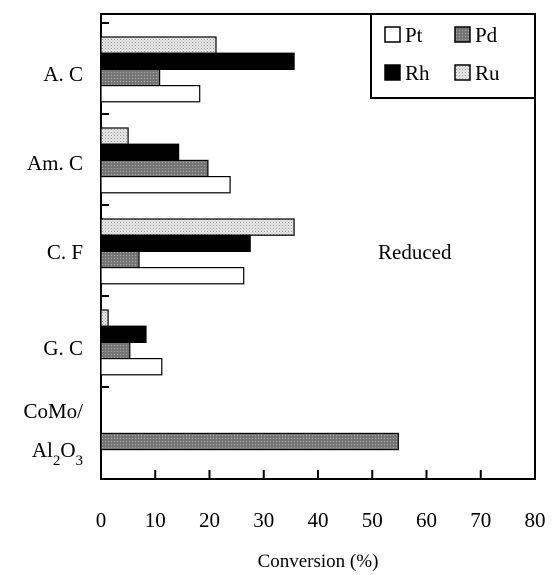 The image size is (553, 575). I want to click on category-label-1: A. C, so click(63, 74).